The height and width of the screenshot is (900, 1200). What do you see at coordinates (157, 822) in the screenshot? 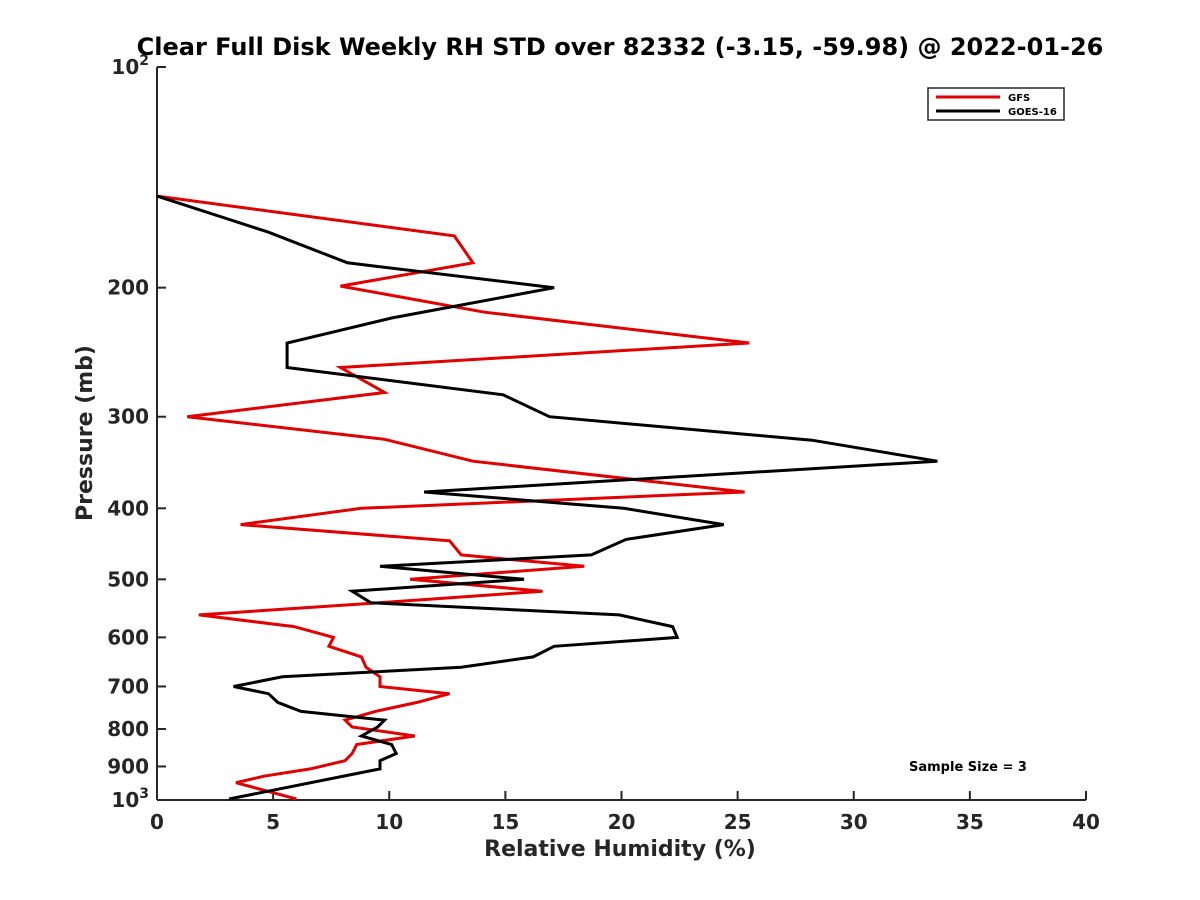
I see `x-tick-label: 0` at bounding box center [157, 822].